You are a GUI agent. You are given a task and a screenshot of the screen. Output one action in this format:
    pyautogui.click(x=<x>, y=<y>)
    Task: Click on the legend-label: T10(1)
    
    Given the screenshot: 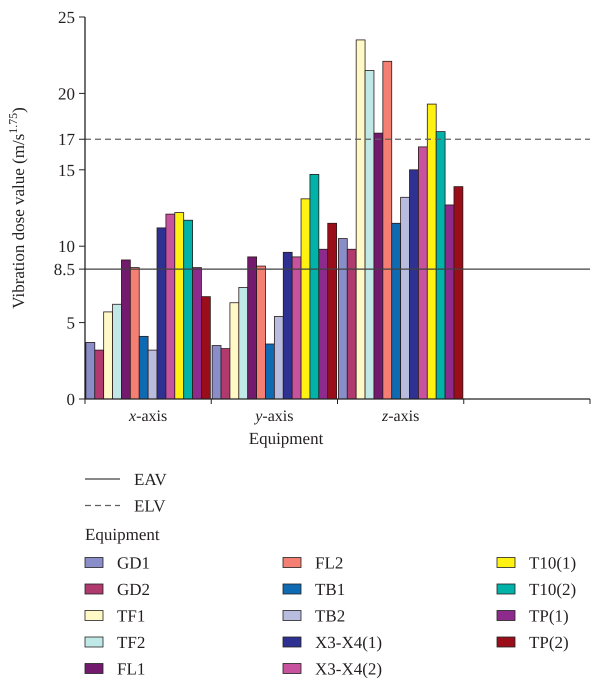 What is the action you would take?
    pyautogui.click(x=552, y=562)
    